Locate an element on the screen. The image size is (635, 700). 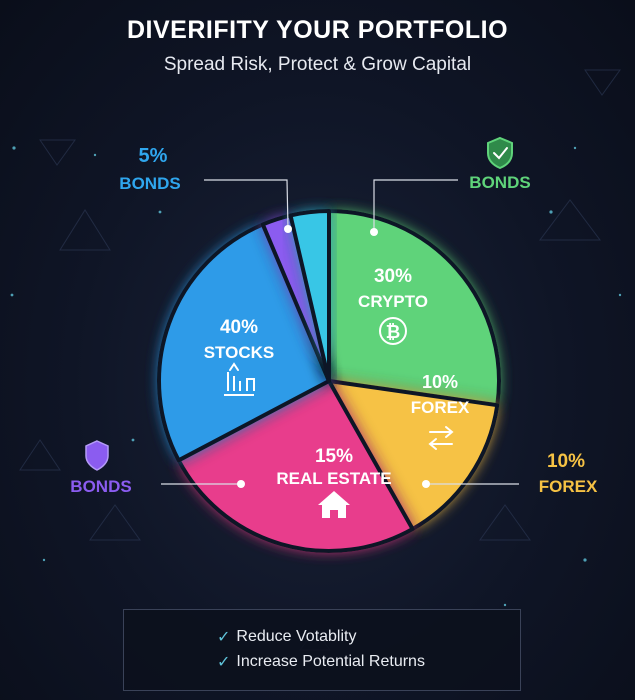
bonds-top-right-label: BONDS is located at coordinates (499, 182).